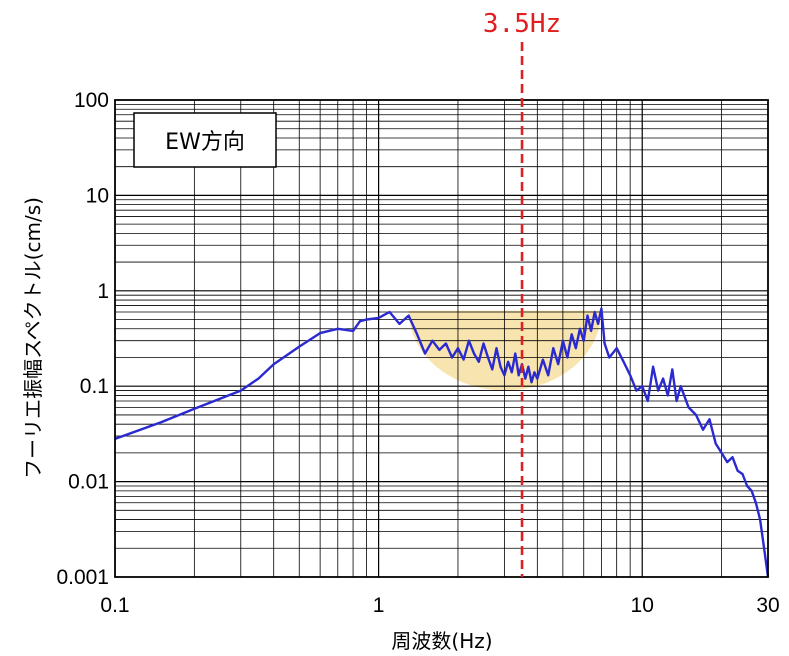 This screenshot has width=789, height=656. What do you see at coordinates (103, 291) in the screenshot?
I see `y-tick-label: 1` at bounding box center [103, 291].